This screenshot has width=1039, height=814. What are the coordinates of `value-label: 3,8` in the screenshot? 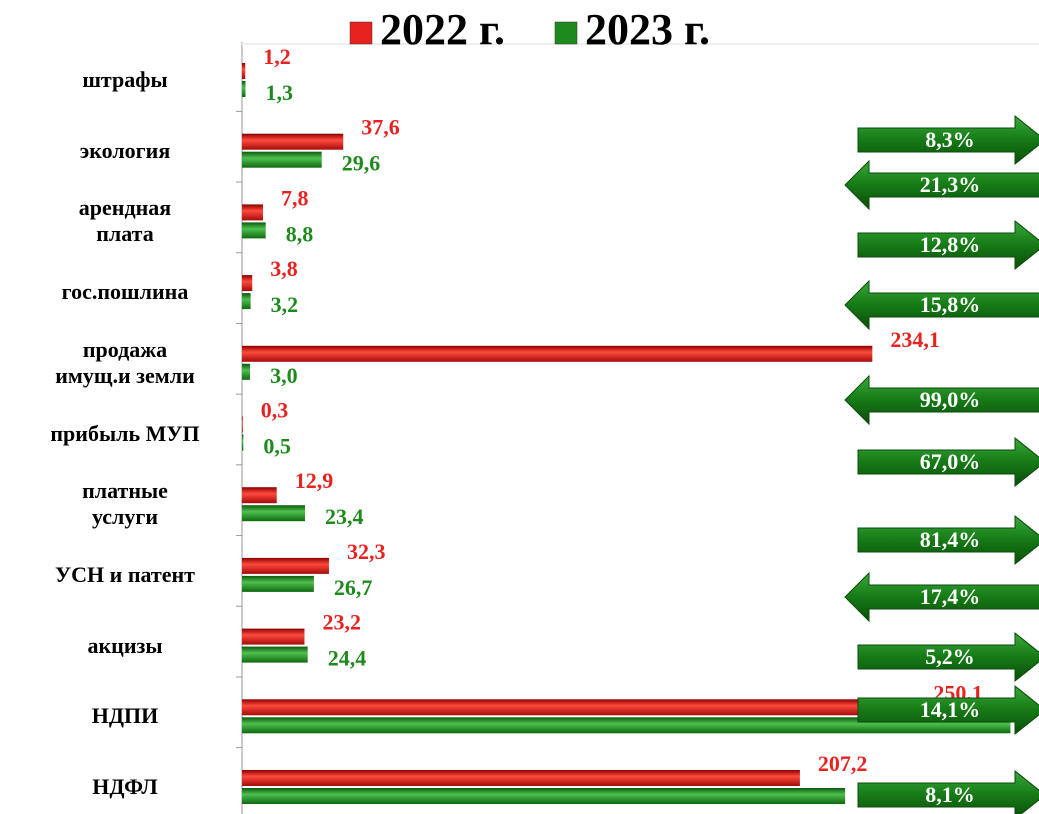 It's located at (284, 268).